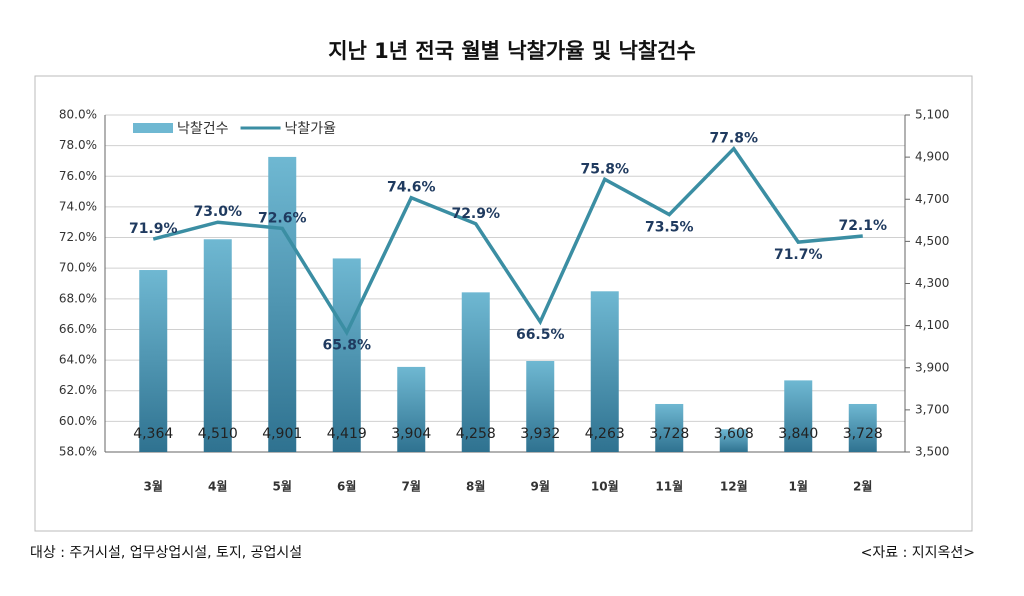  Describe the element at coordinates (411, 486) in the screenshot. I see `x-tick-label: 7월` at that location.